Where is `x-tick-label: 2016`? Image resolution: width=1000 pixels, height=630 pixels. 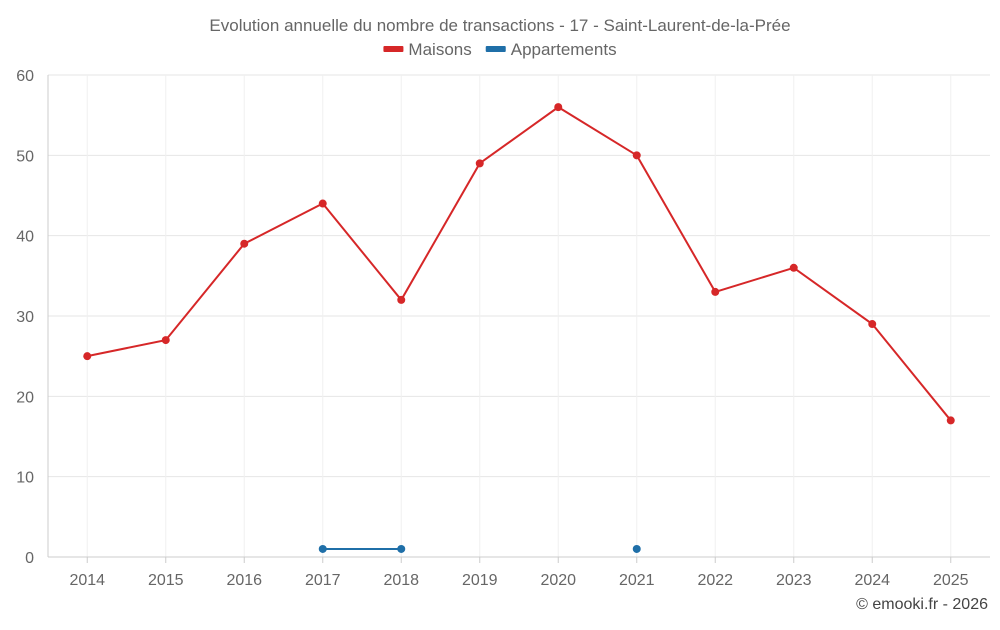 x-tick-label: 2016 is located at coordinates (244, 580).